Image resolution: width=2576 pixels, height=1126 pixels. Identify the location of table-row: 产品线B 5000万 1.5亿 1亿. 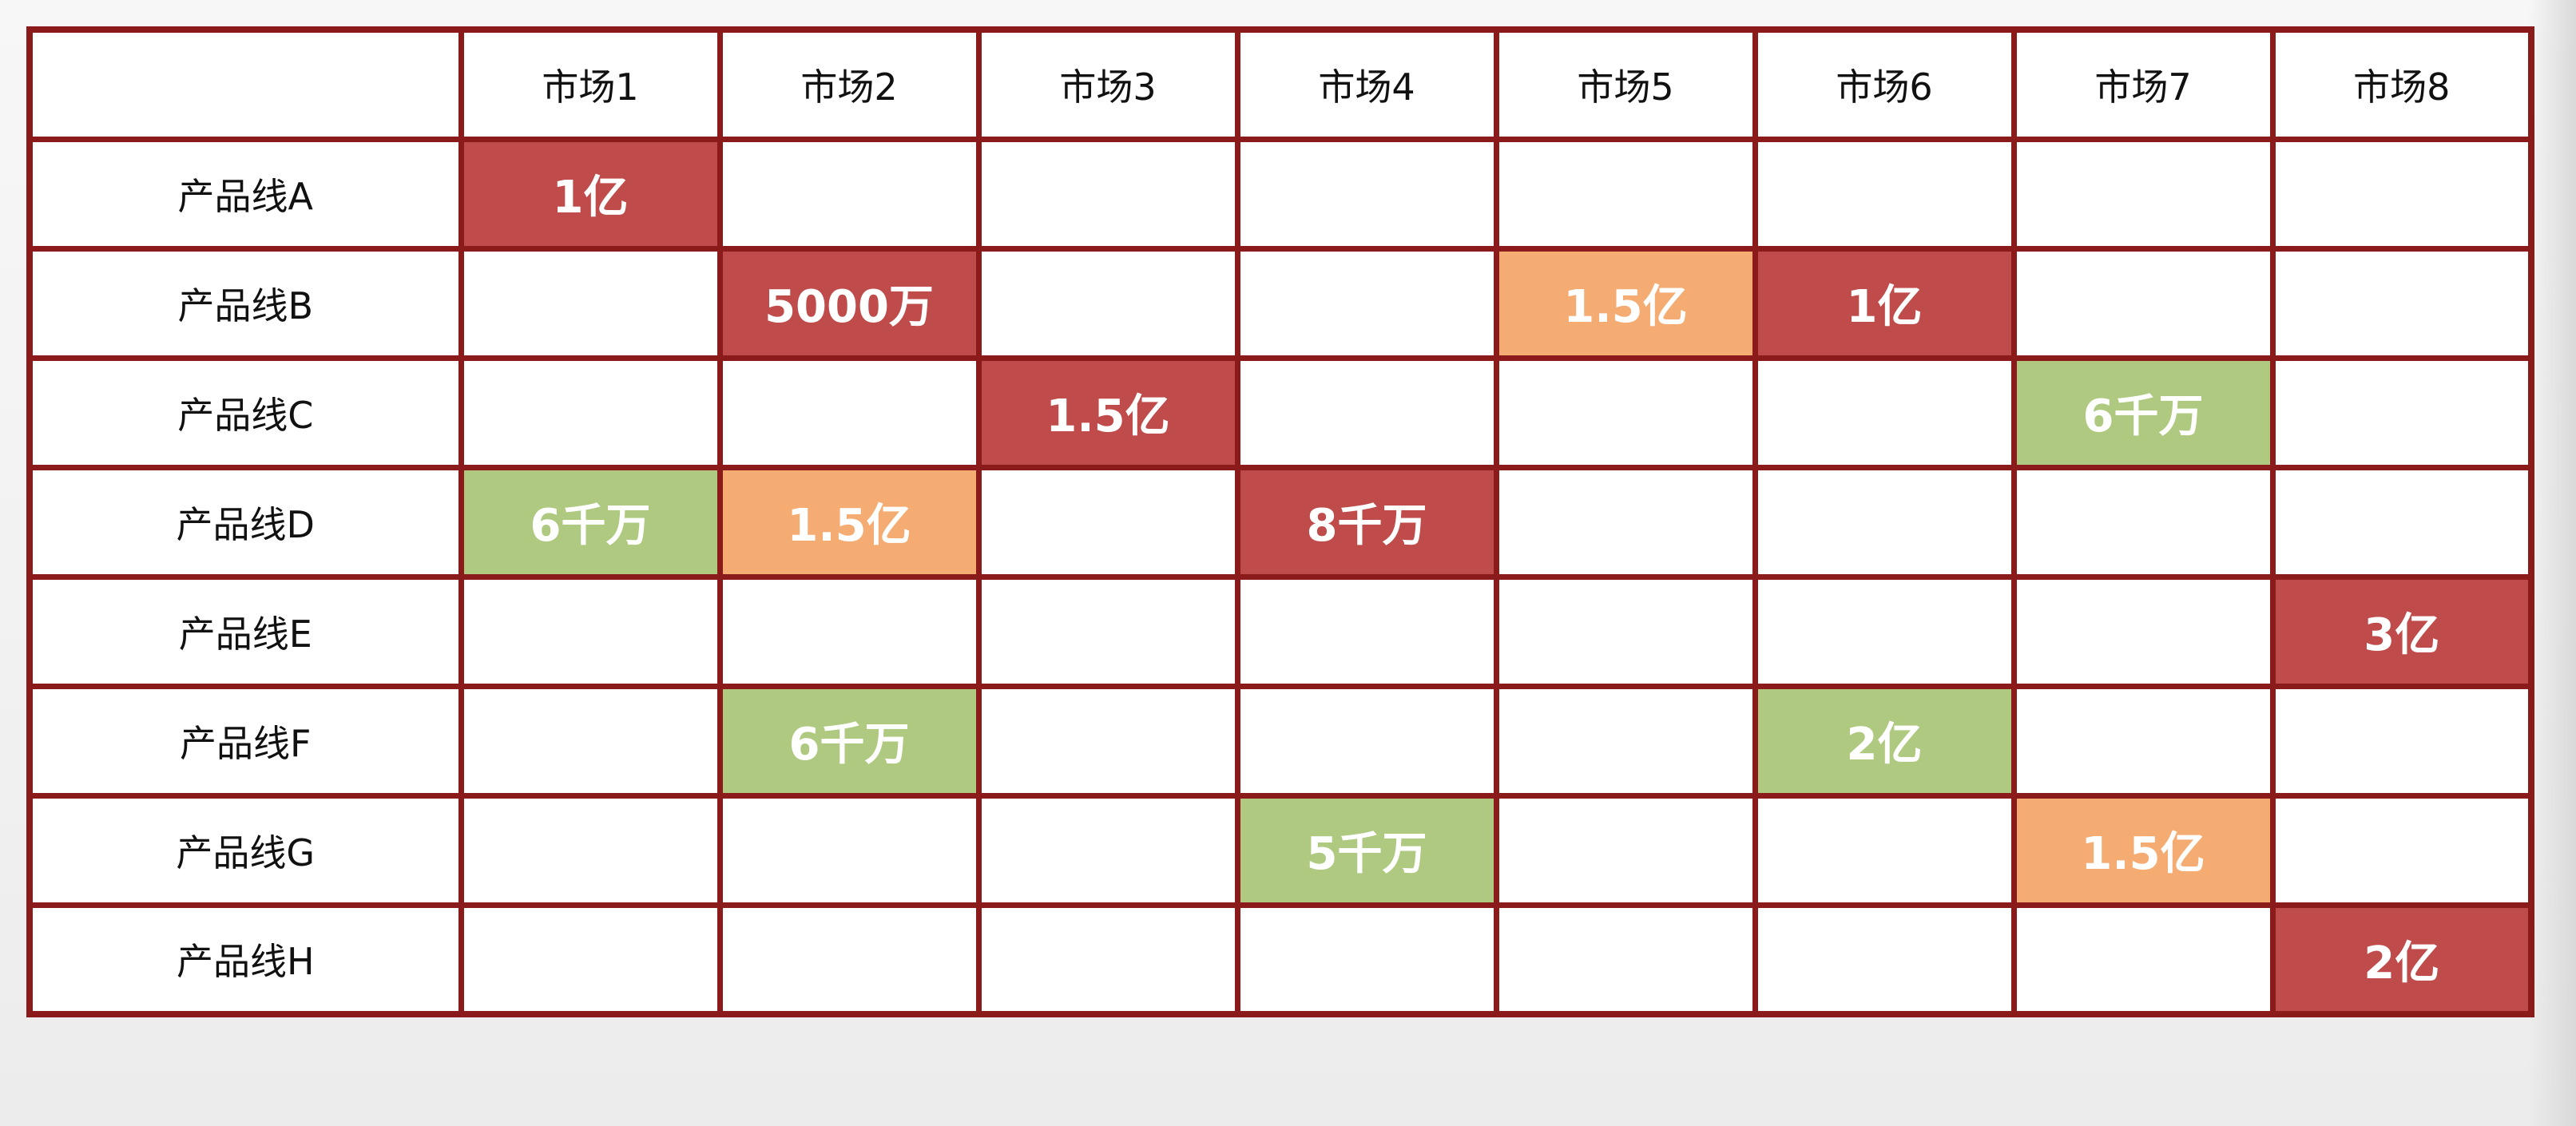
(1280, 303).